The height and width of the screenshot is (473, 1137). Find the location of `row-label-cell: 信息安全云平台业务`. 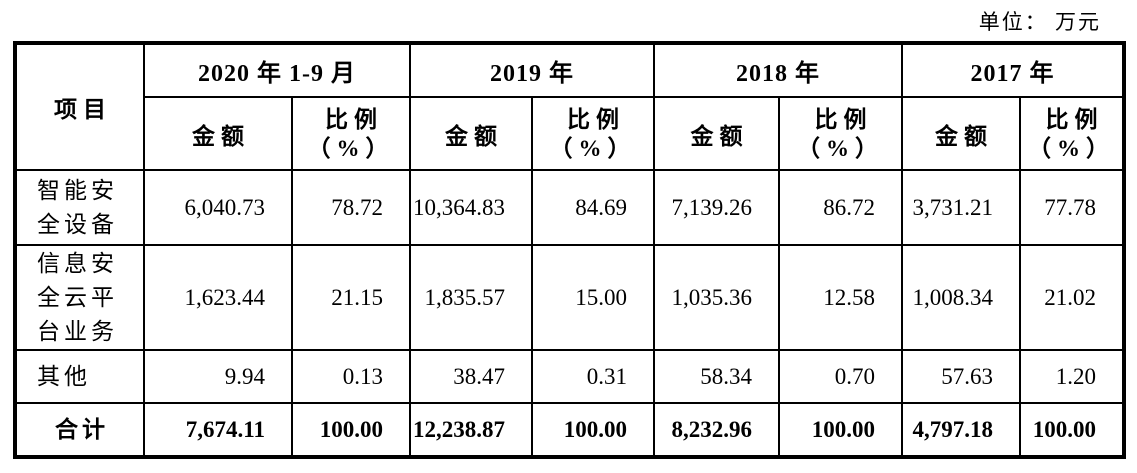

row-label-cell: 信息安全云平台业务 is located at coordinates (79, 297).